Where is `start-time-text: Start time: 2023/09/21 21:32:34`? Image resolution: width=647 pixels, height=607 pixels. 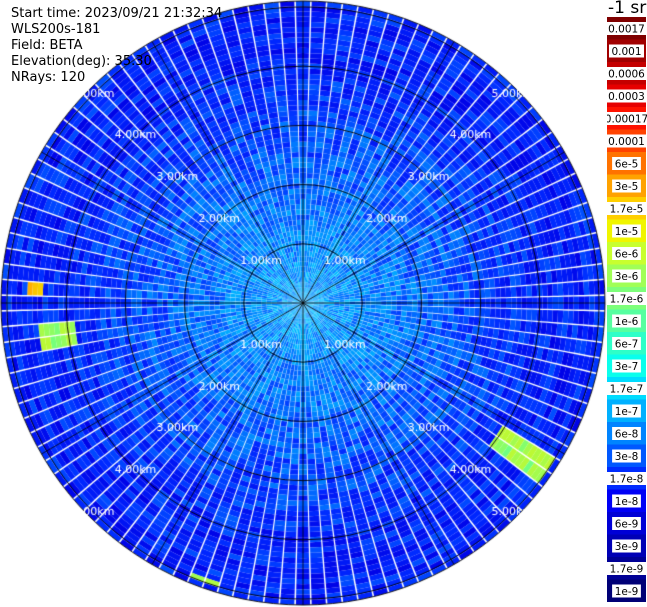 start-time-text: Start time: 2023/09/21 21:32:34 is located at coordinates (117, 13).